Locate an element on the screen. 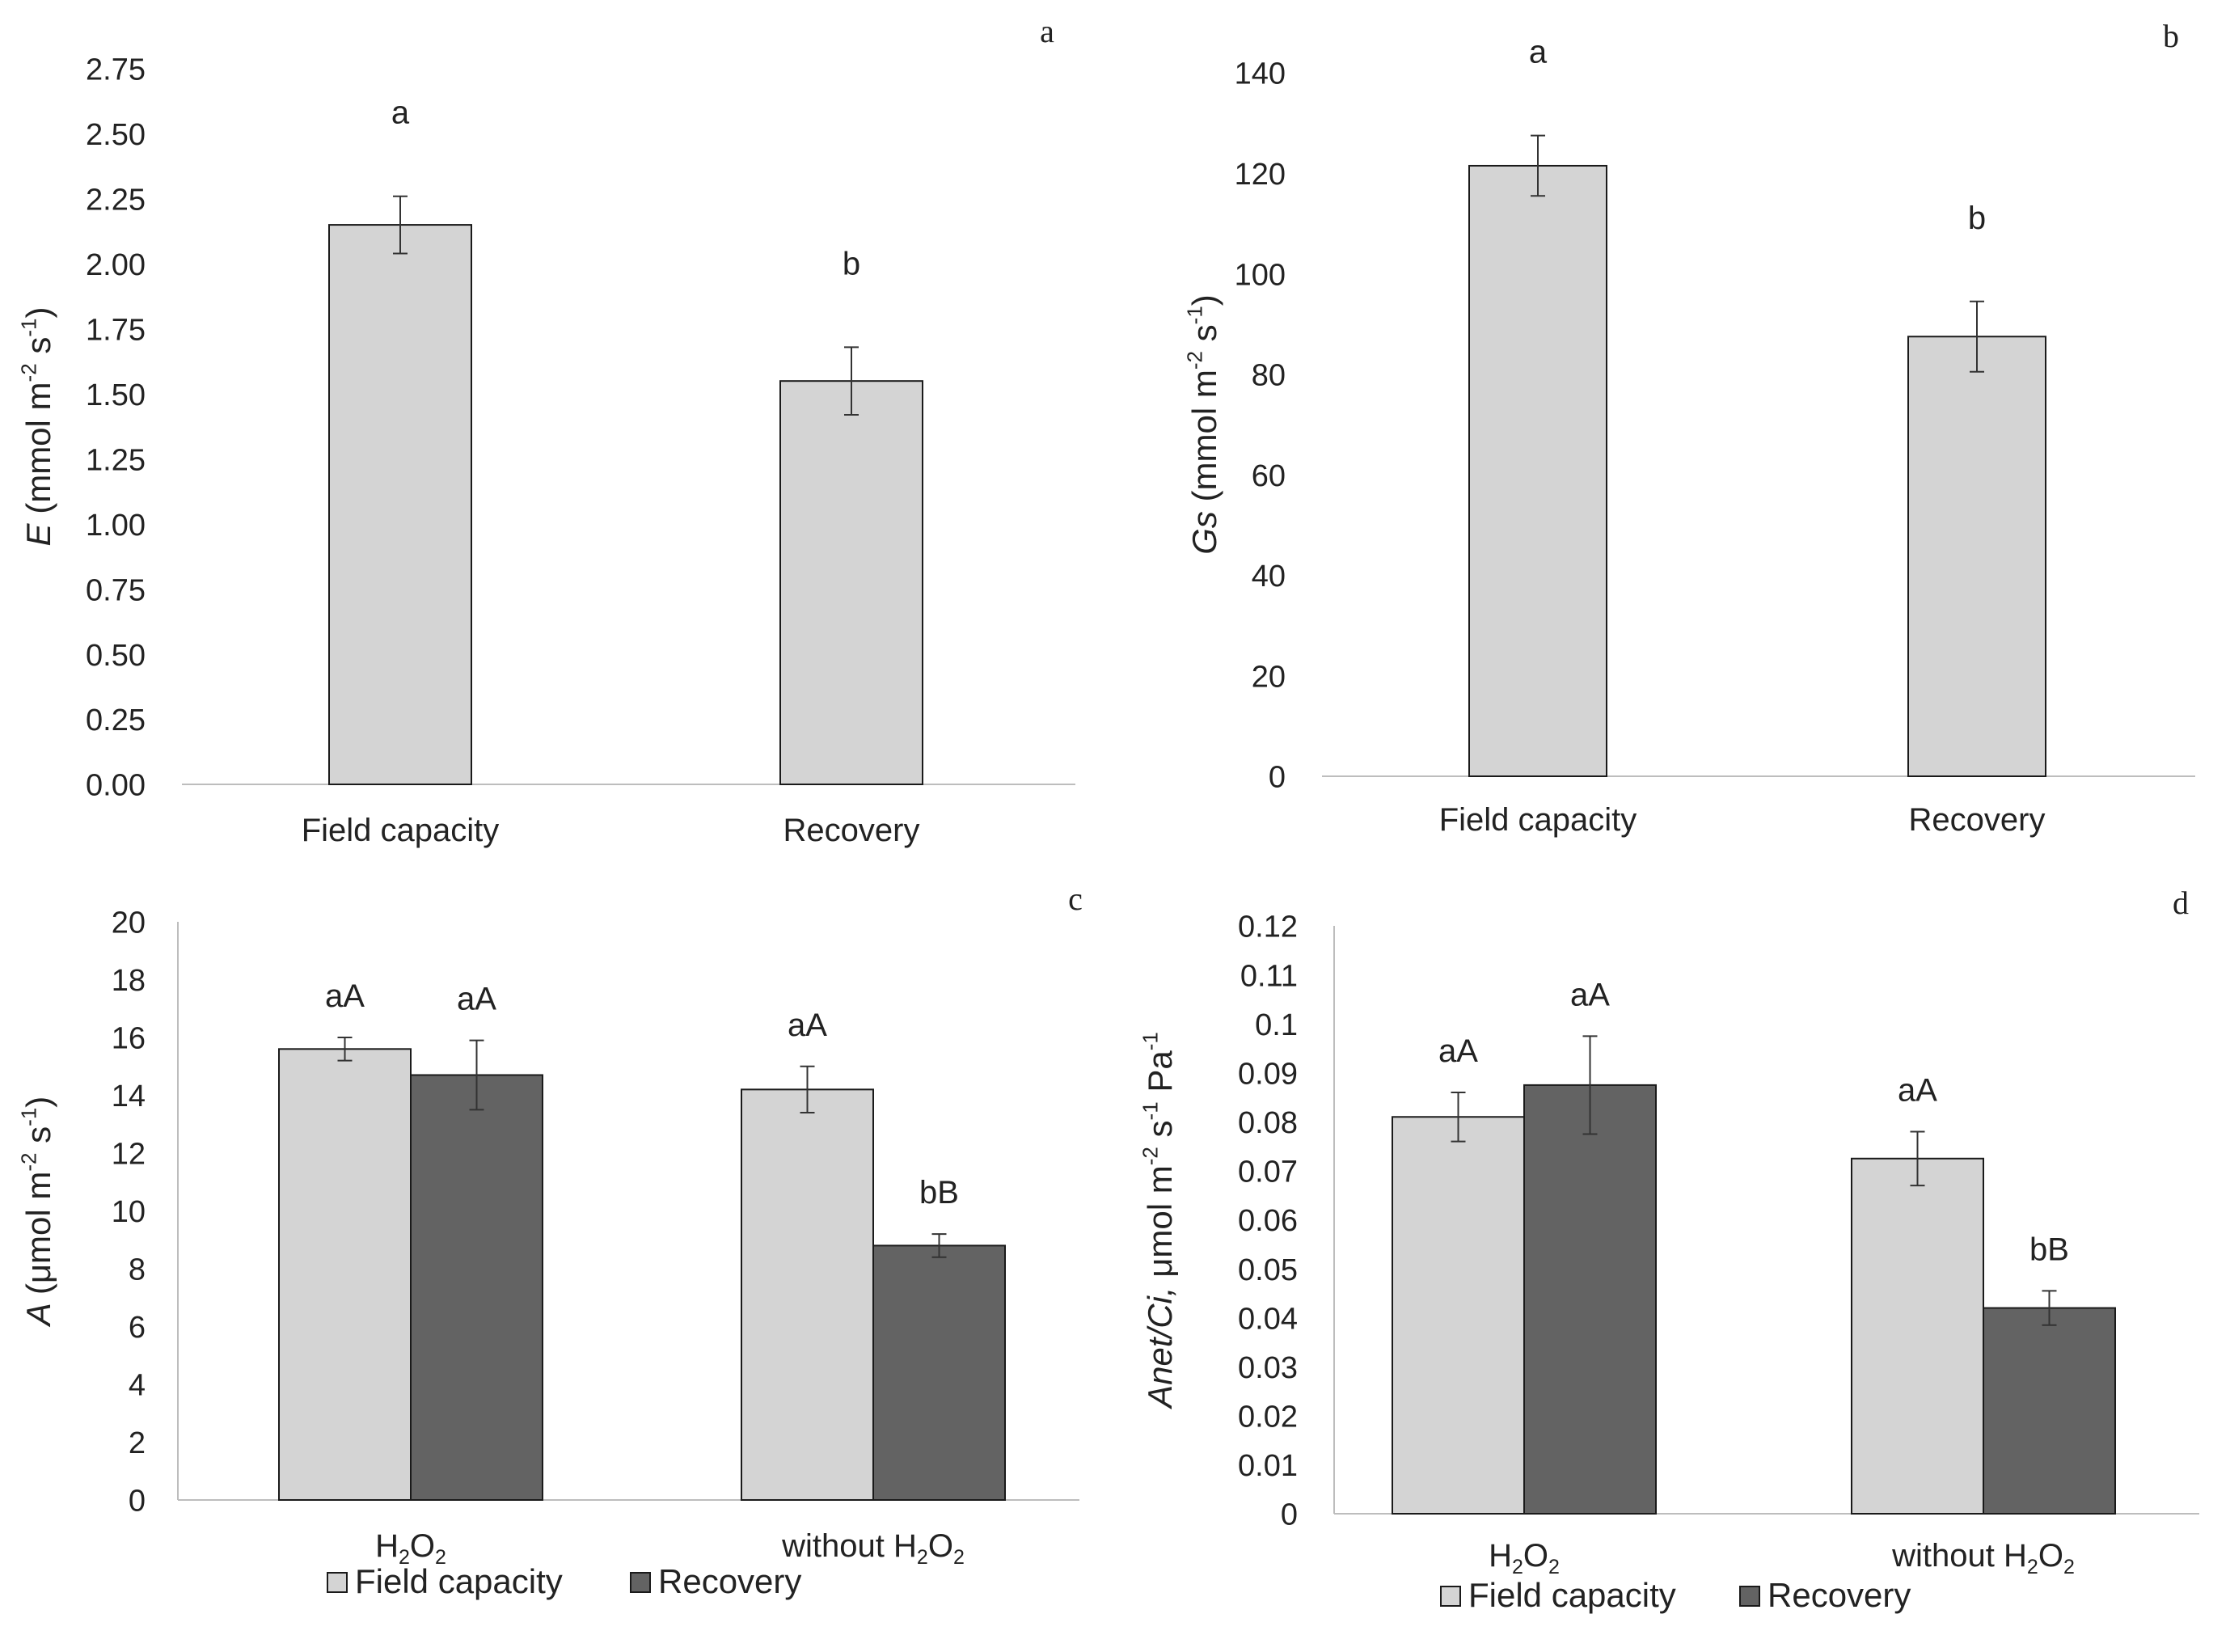 The height and width of the screenshot is (1652, 2230). y-tick-label: 0.01 is located at coordinates (1268, 1466).